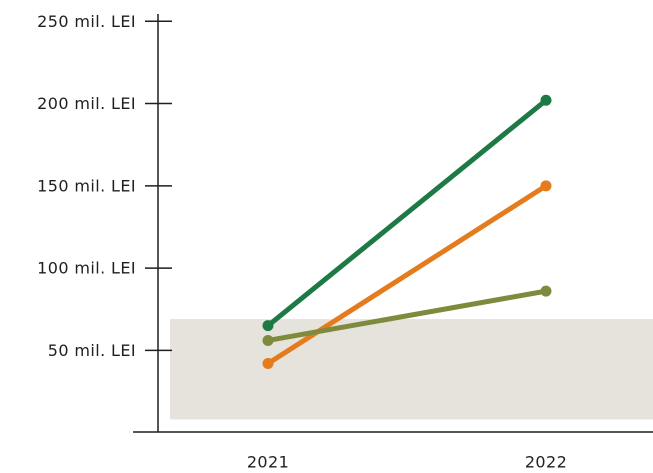 The image size is (653, 473). Describe the element at coordinates (268, 462) in the screenshot. I see `x-tick-label: 2021` at that location.